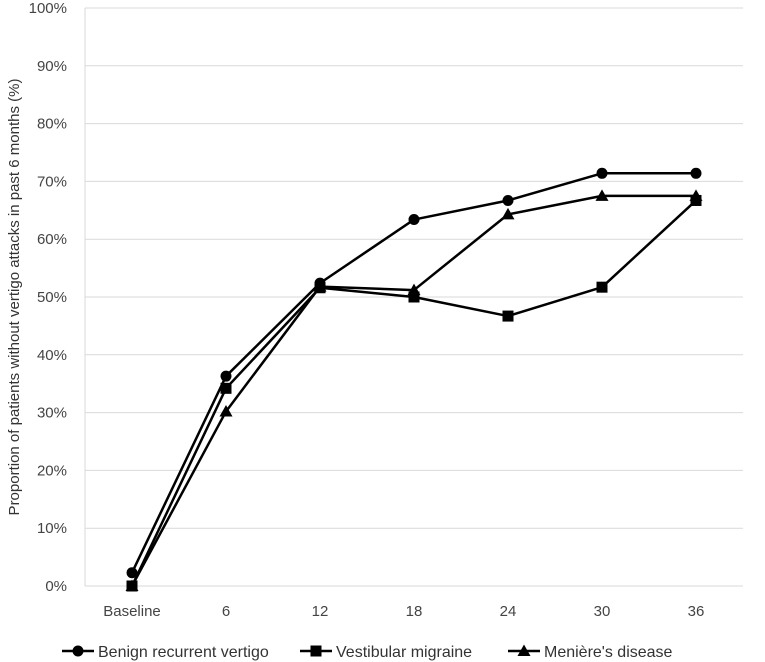 The width and height of the screenshot is (765, 662). What do you see at coordinates (52, 413) in the screenshot?
I see `y-tick-label: 30%` at bounding box center [52, 413].